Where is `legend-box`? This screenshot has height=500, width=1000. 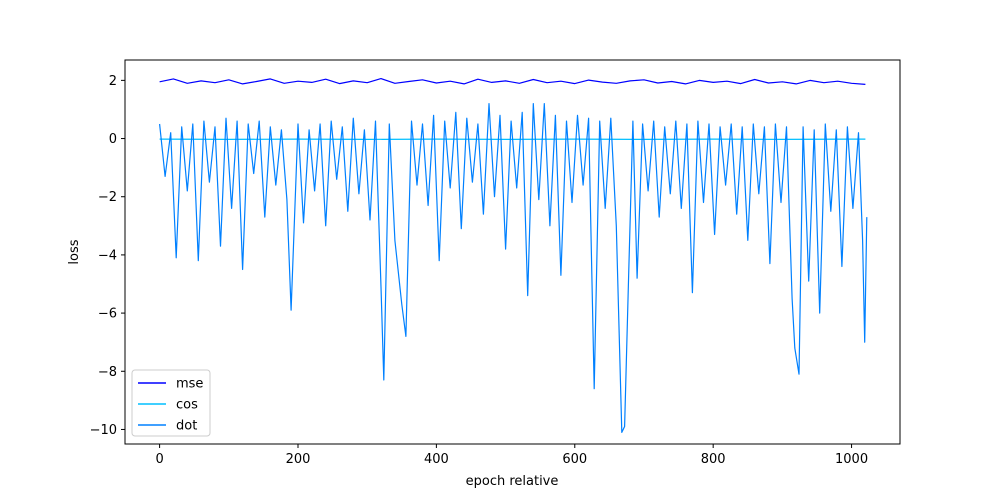 legend-box is located at coordinates (171, 403).